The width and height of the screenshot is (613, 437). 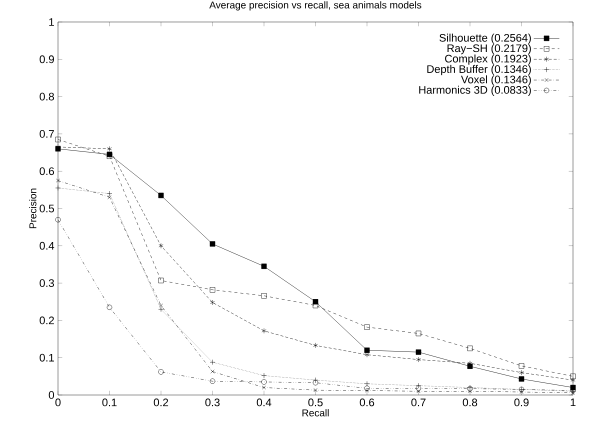 I want to click on legend-label: Harmonics 3D (0.0833), so click(x=475, y=91).